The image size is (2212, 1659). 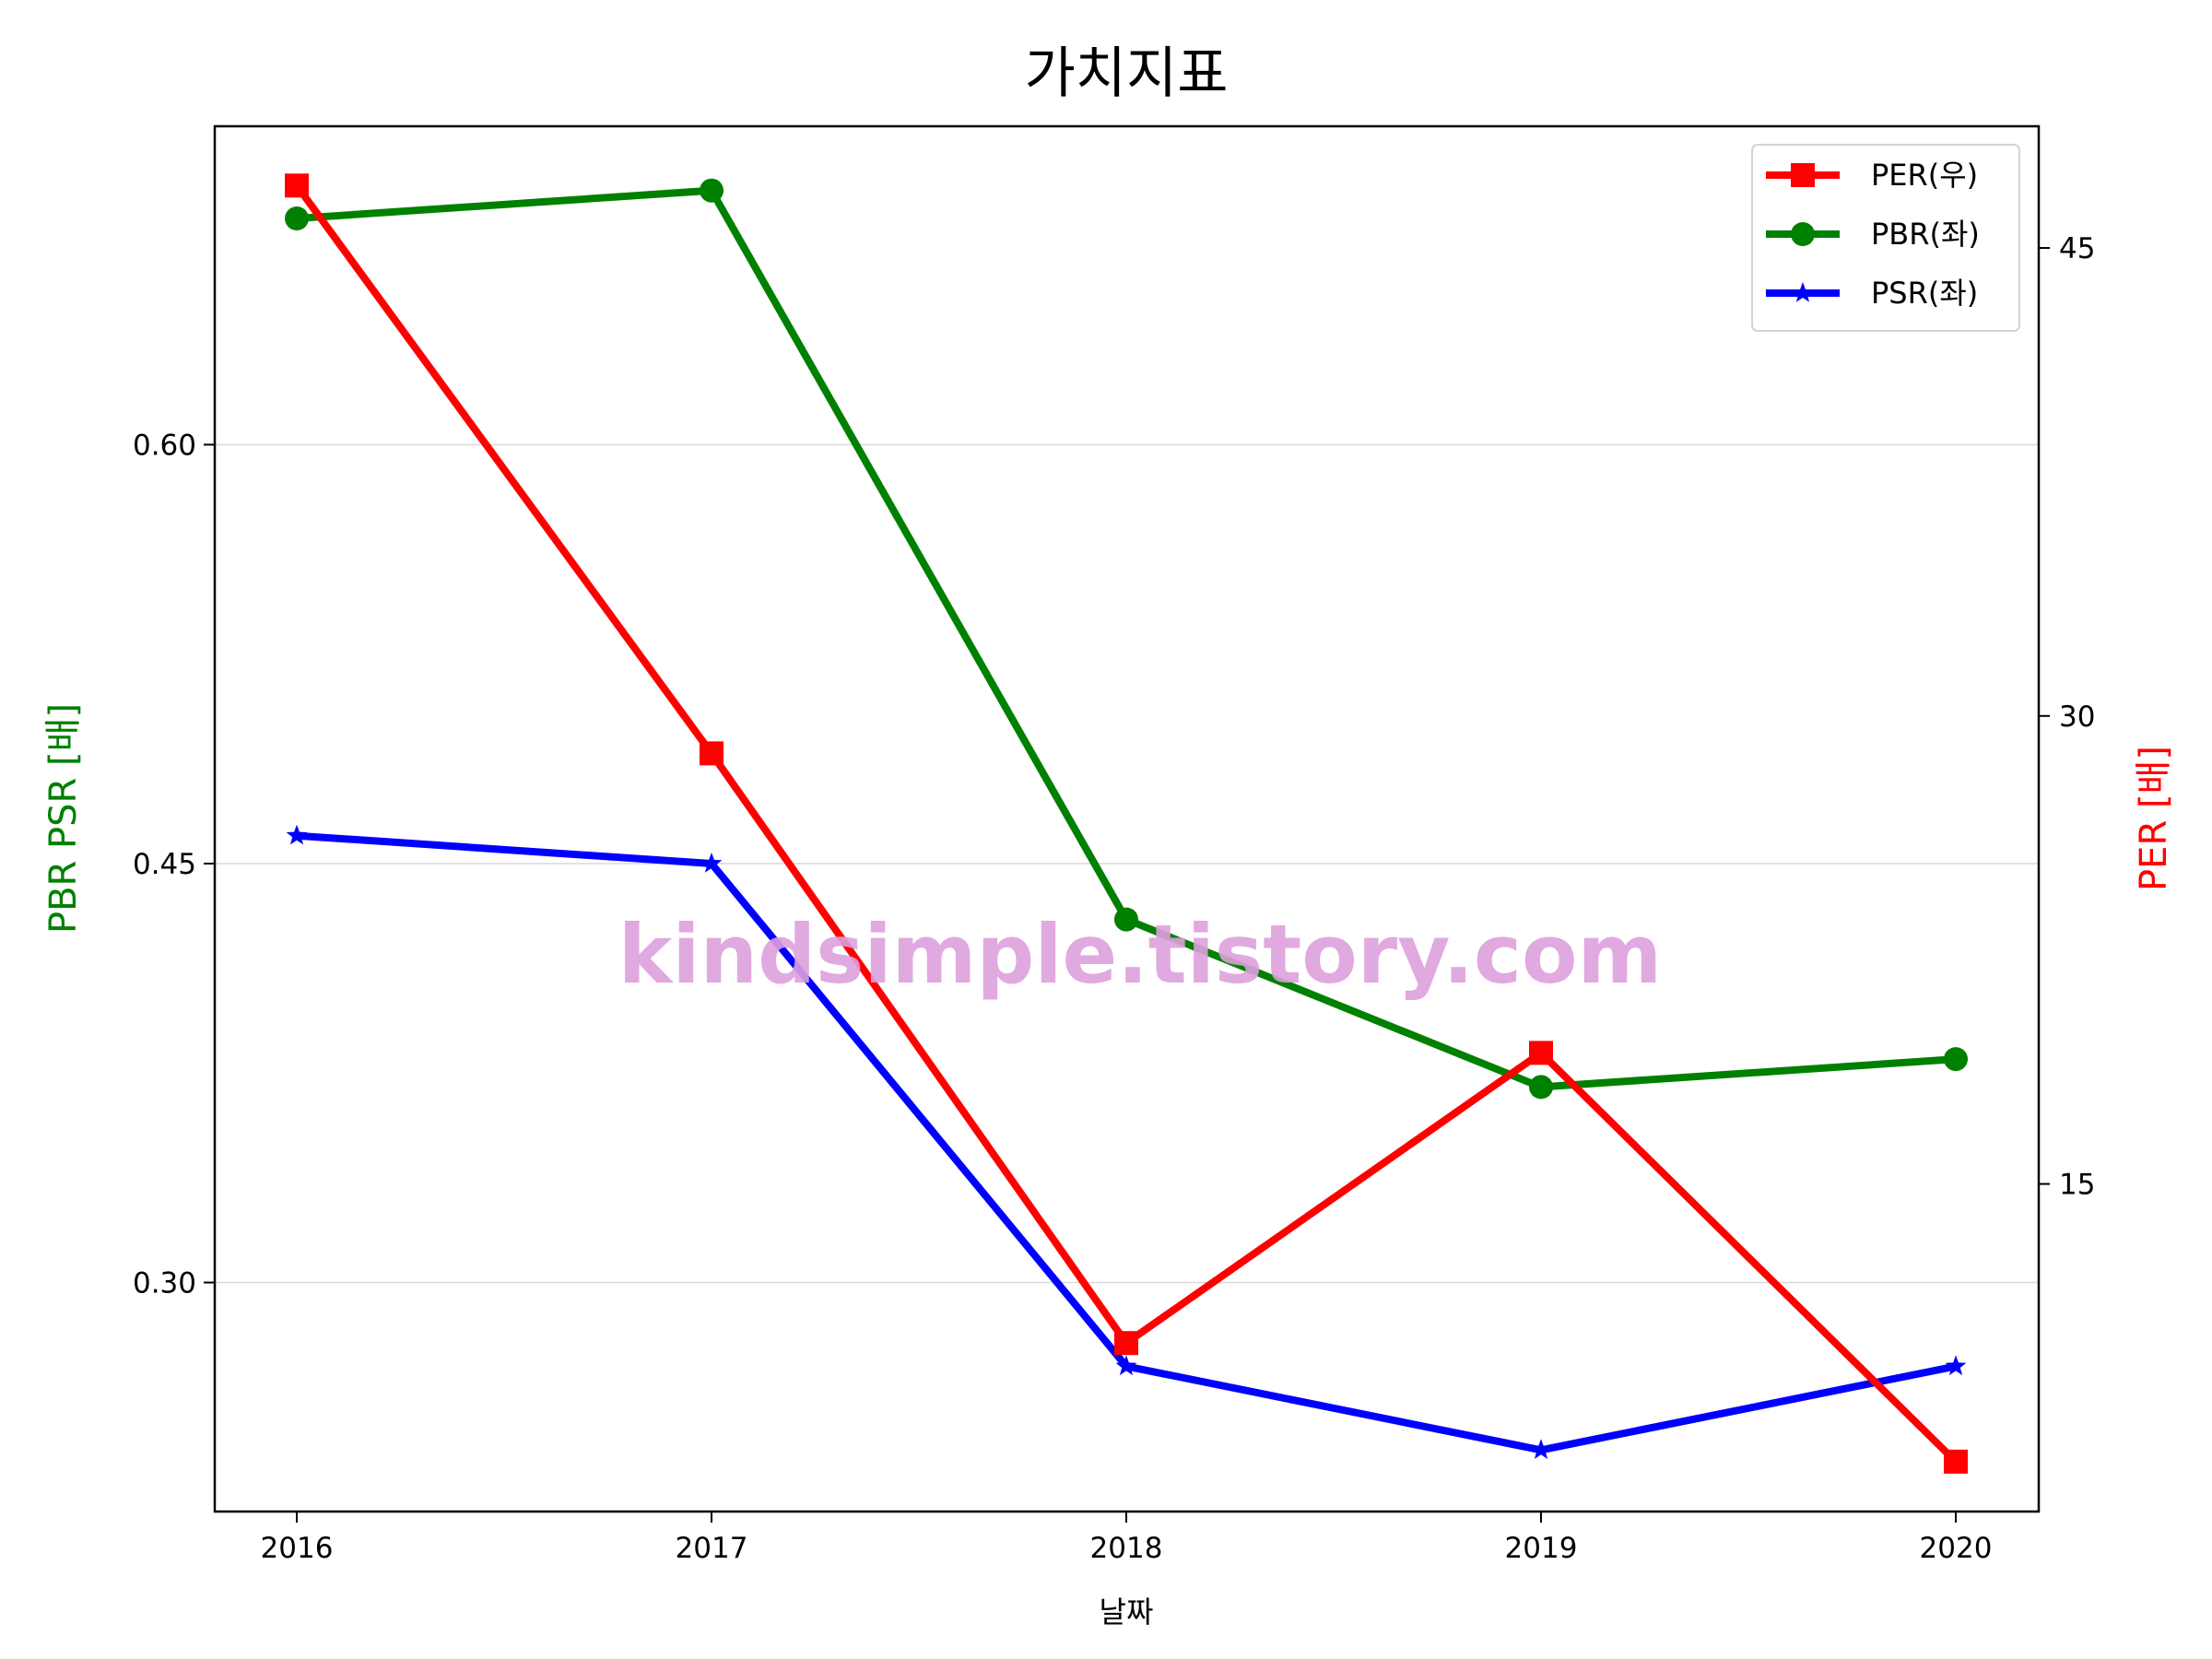 I want to click on x-tick-label: 2020, so click(x=1956, y=1548).